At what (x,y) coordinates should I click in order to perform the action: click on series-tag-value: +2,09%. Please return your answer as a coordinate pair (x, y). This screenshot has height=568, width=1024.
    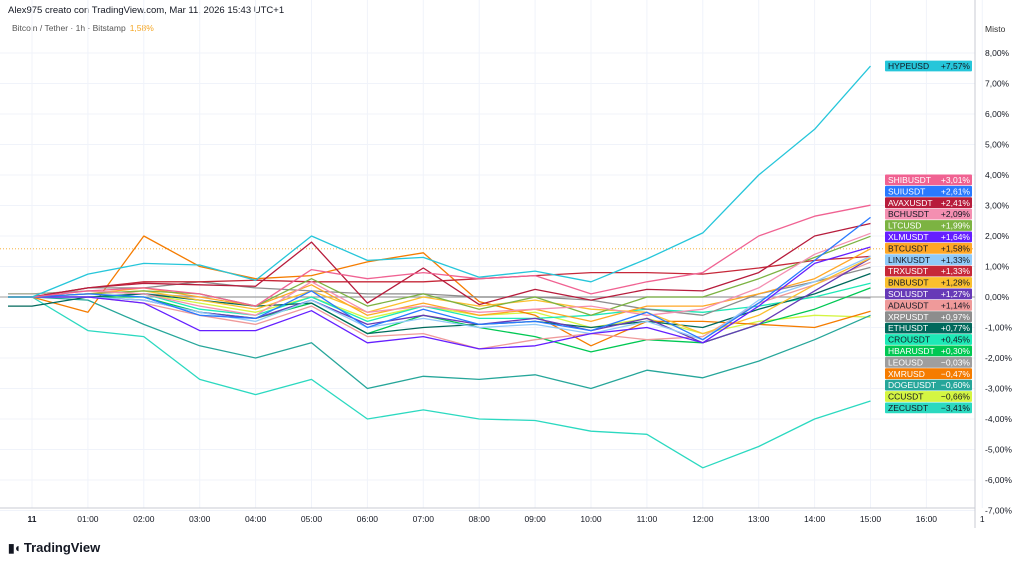
    Looking at the image, I should click on (956, 214).